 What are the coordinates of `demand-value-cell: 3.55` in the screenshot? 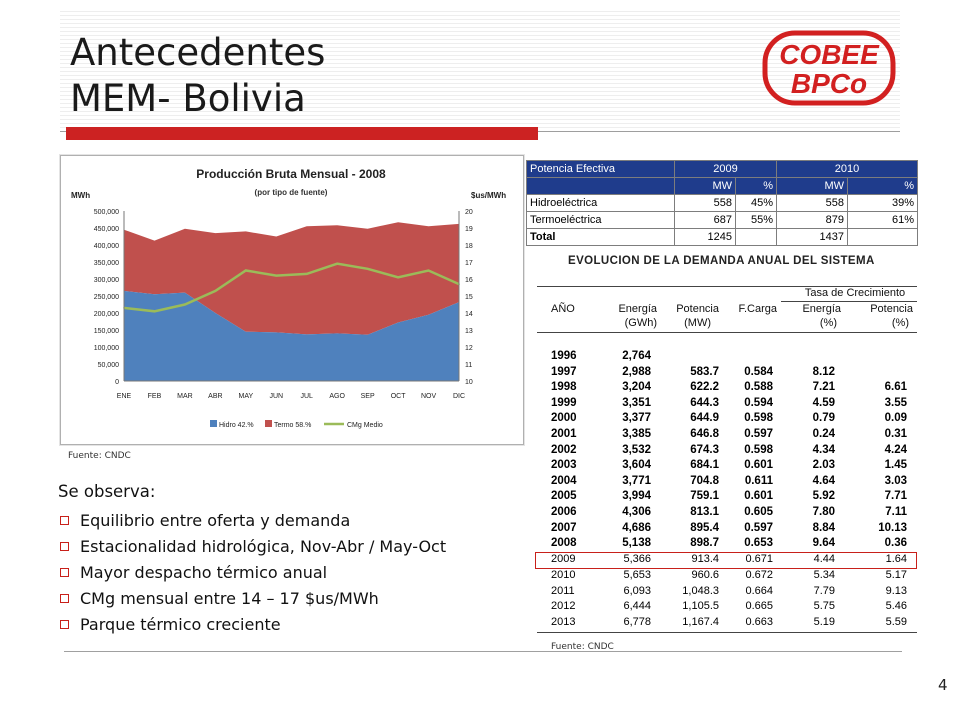 It's located at (895, 402).